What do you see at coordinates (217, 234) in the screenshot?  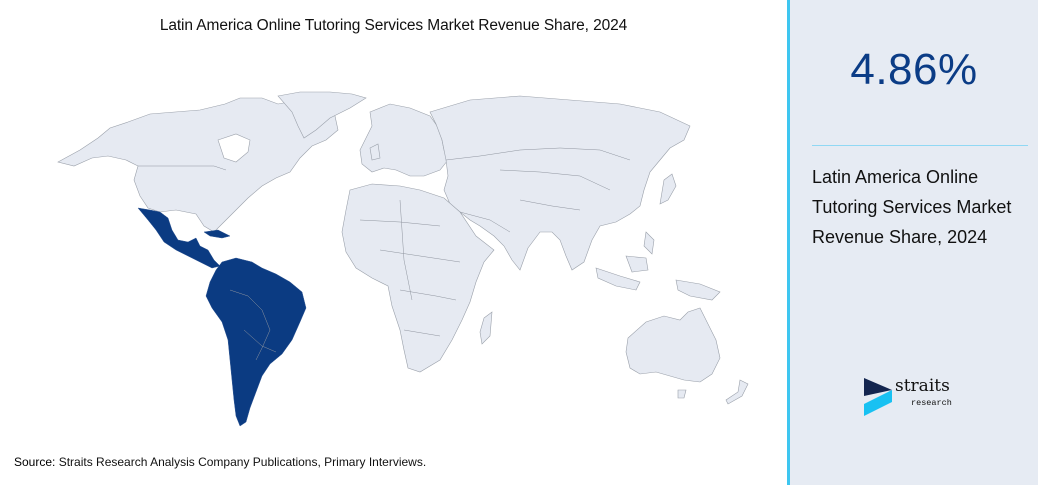 I see `cuba` at bounding box center [217, 234].